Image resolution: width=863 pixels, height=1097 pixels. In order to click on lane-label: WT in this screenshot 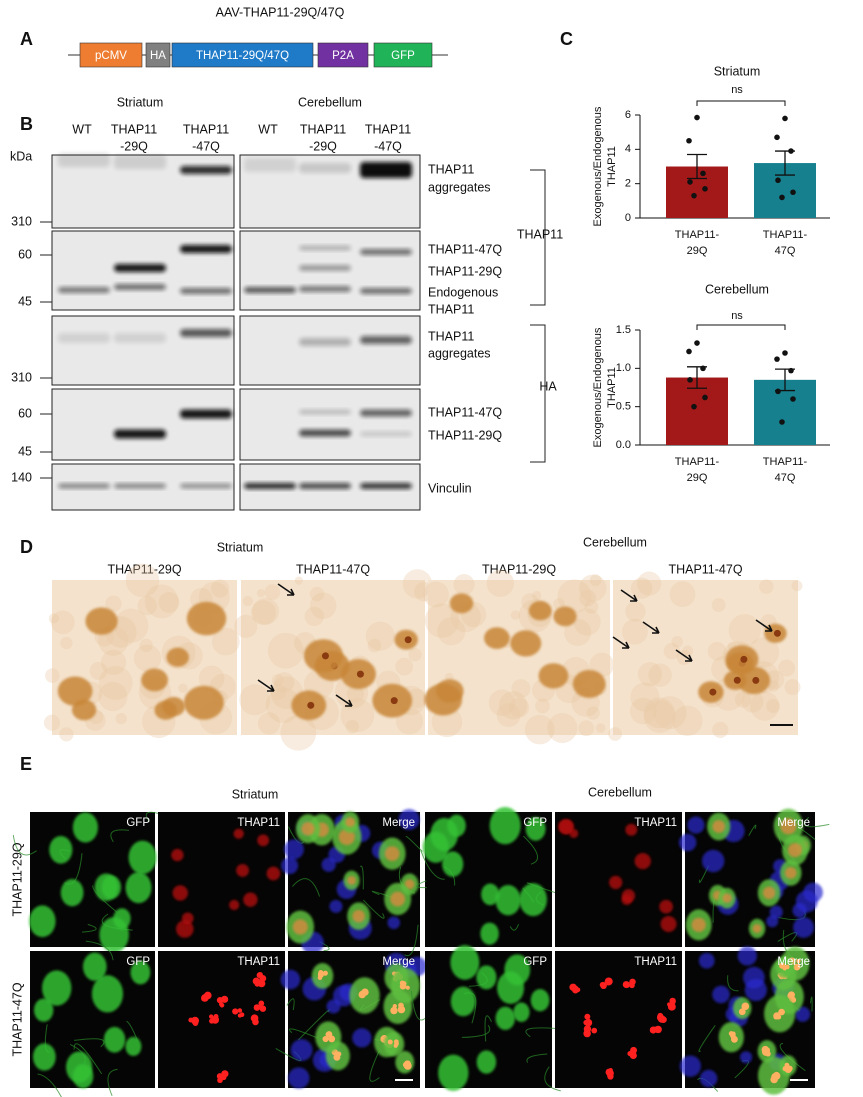, I will do `click(268, 129)`.